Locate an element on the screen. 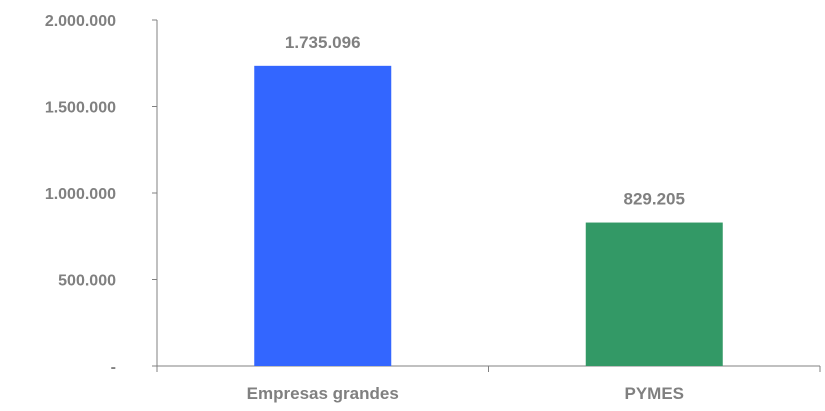 This screenshot has width=825, height=411. bar-value-label: 1.735.096 is located at coordinates (323, 42).